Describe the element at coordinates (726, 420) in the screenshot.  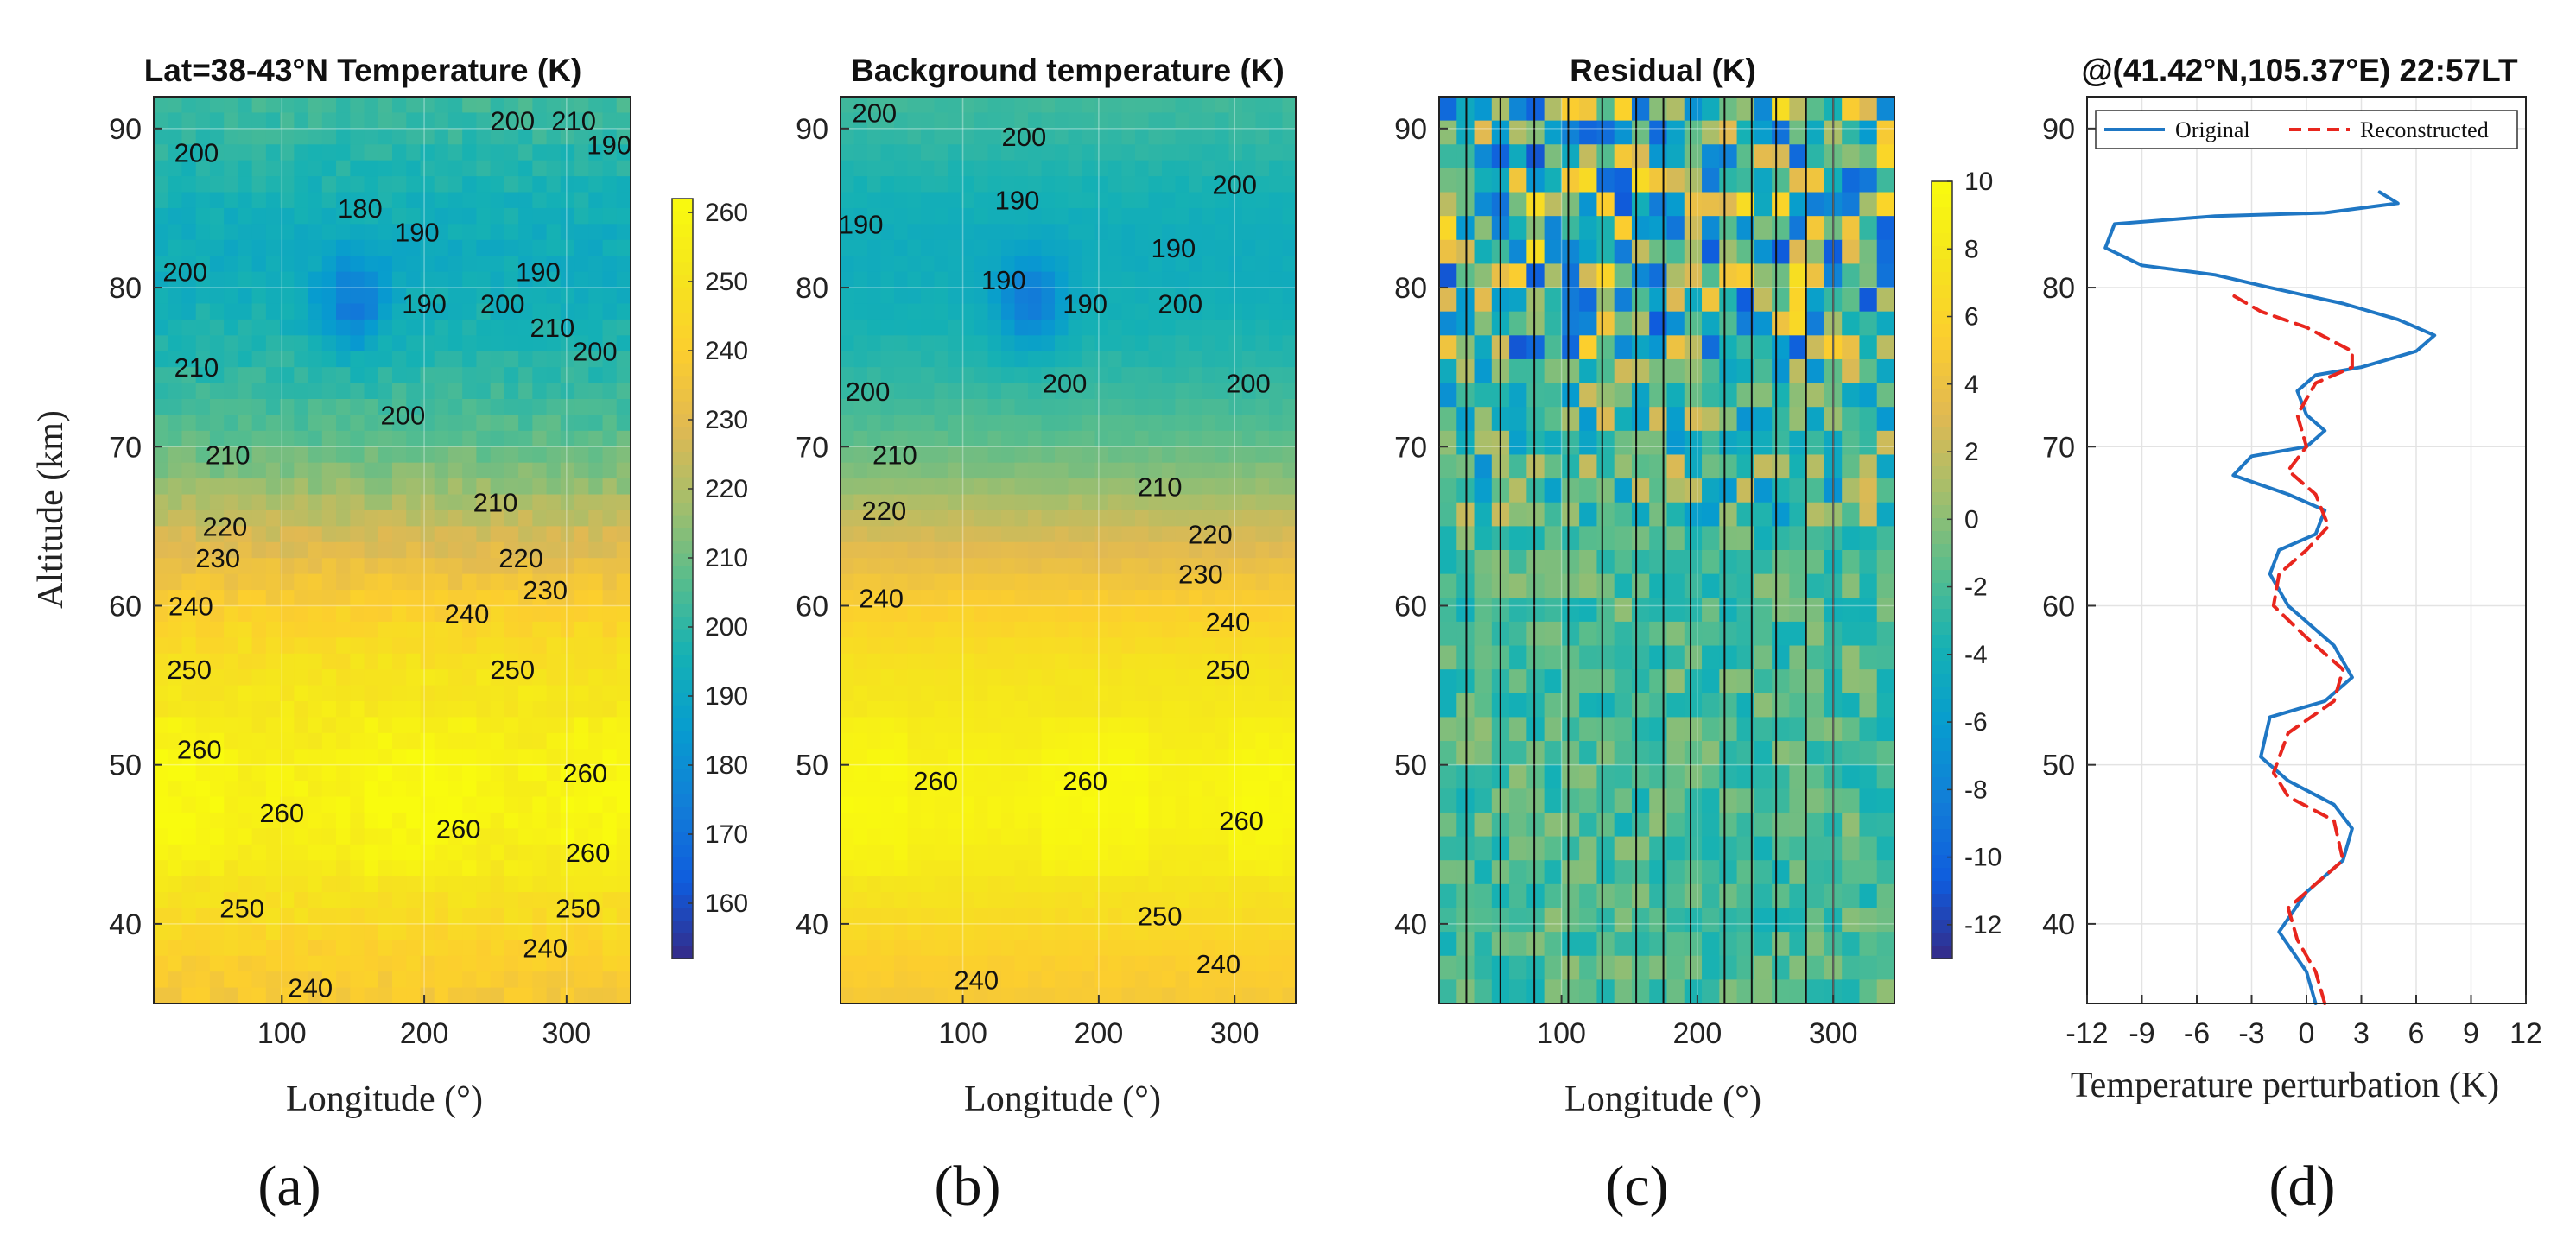
I see `panel-a-colorbar-label: 230` at that location.